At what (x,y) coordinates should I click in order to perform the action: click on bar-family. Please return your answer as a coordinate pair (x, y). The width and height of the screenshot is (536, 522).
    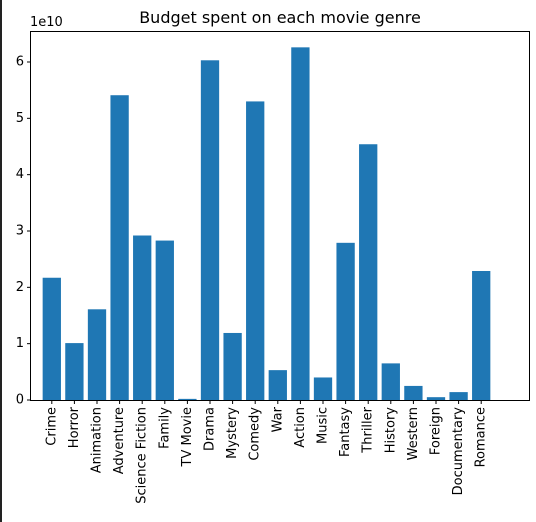
    Looking at the image, I should click on (164, 320).